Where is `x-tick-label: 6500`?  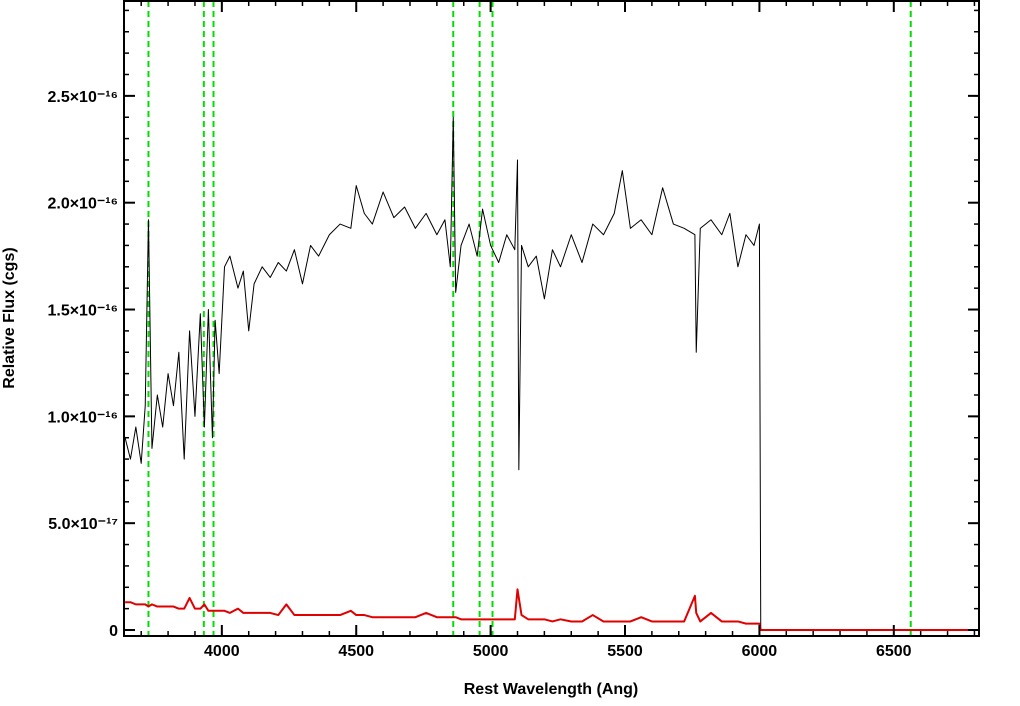 x-tick-label: 6500 is located at coordinates (894, 651).